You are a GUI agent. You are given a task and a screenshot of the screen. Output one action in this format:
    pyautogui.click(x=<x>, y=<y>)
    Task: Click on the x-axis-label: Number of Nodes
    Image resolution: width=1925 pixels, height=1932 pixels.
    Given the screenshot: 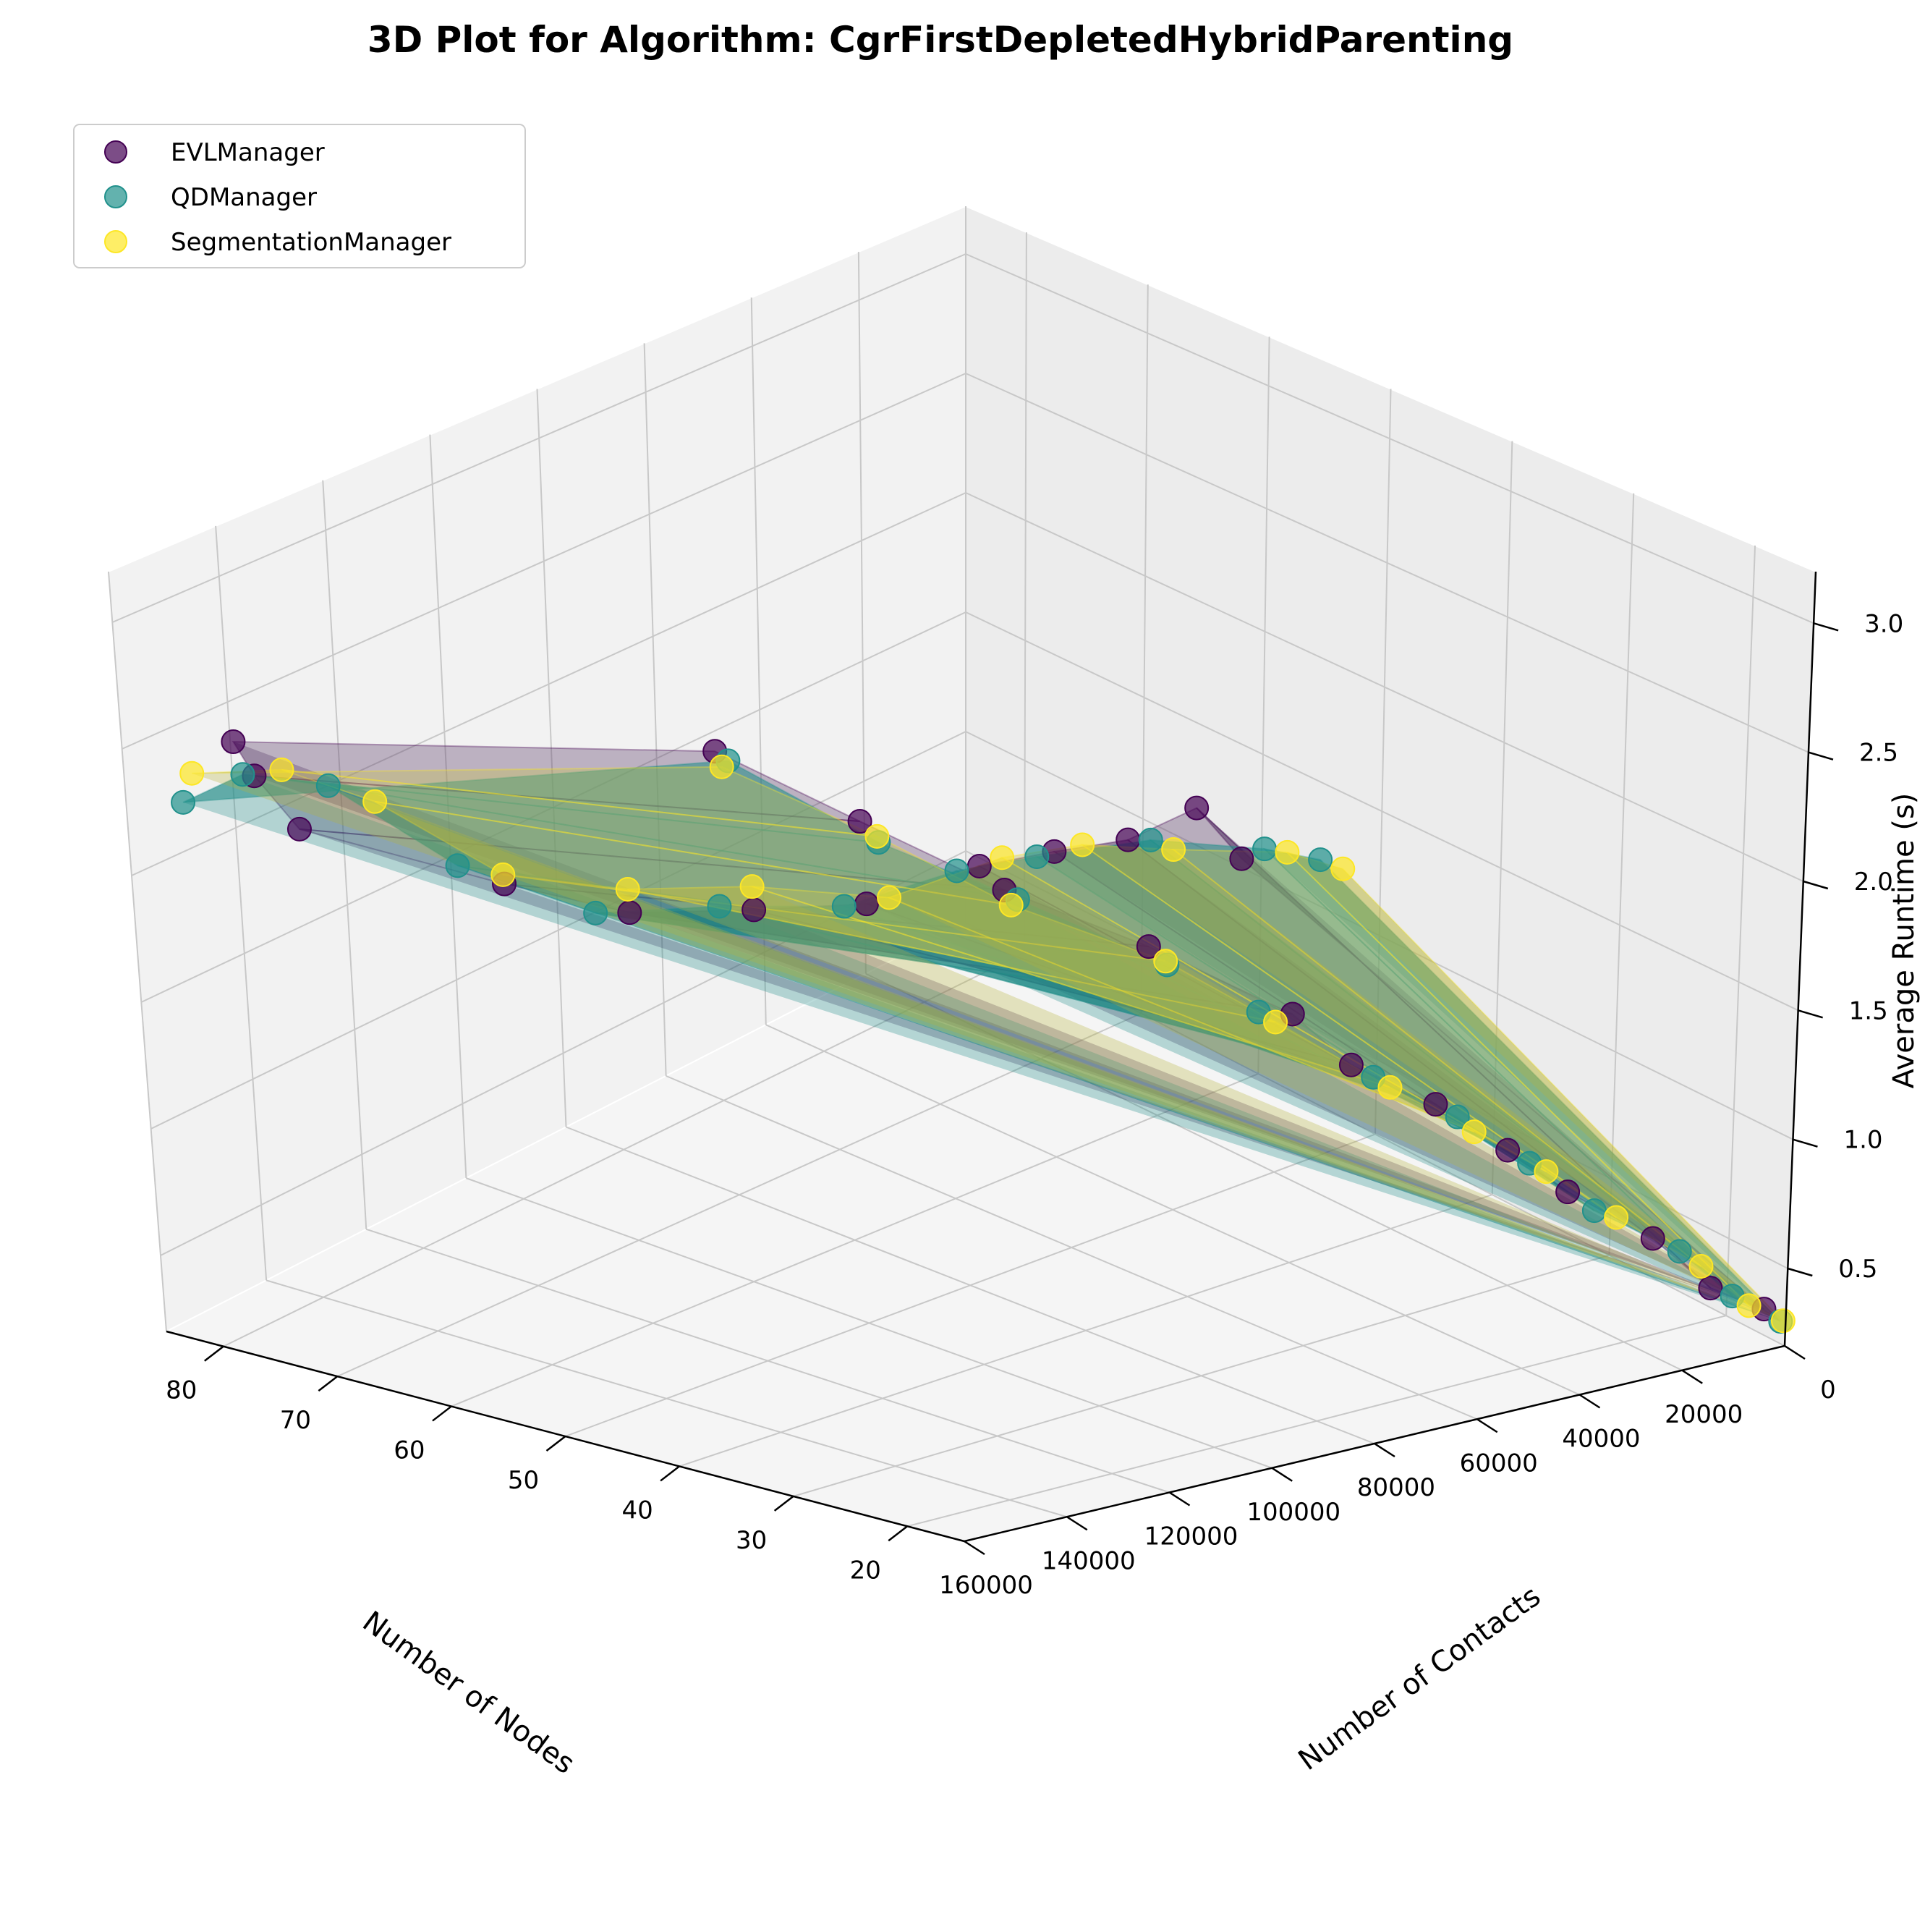 What is the action you would take?
    pyautogui.click(x=469, y=1693)
    